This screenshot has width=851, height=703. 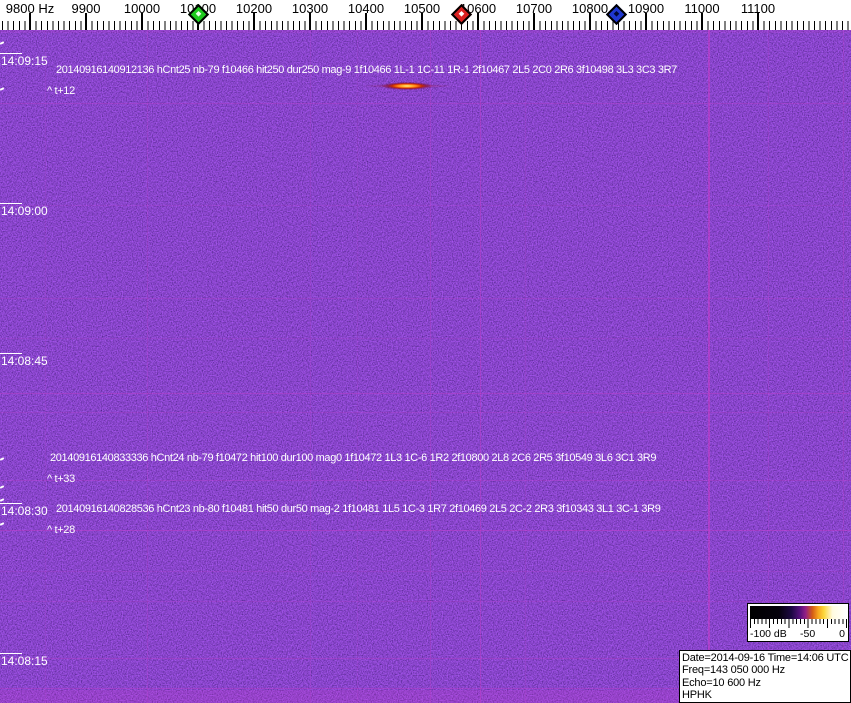 What do you see at coordinates (798, 612) in the screenshot?
I see `color-gradient-bar` at bounding box center [798, 612].